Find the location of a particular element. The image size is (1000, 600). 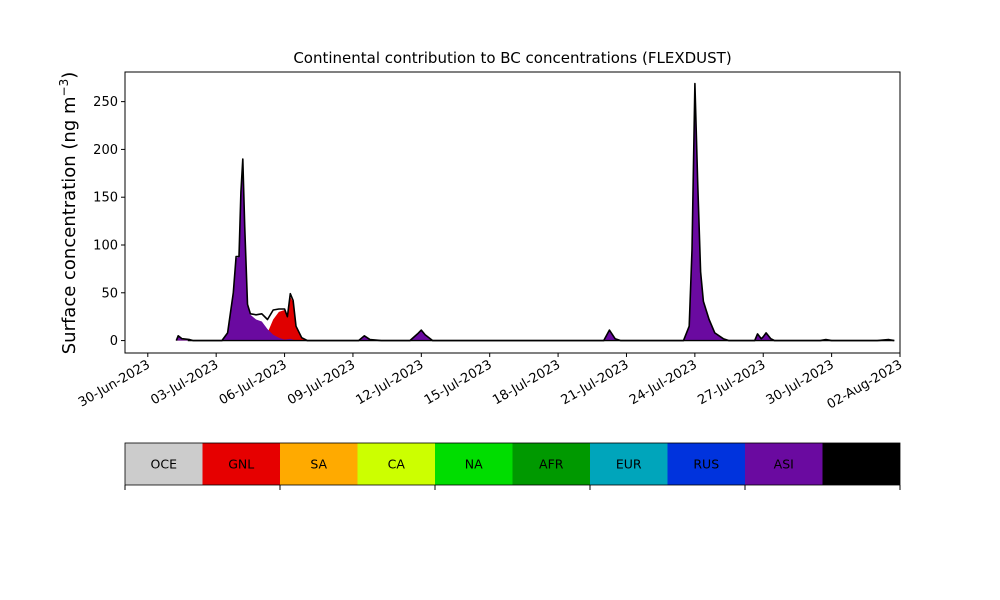

y-tick-label: 100 is located at coordinates (105, 245).